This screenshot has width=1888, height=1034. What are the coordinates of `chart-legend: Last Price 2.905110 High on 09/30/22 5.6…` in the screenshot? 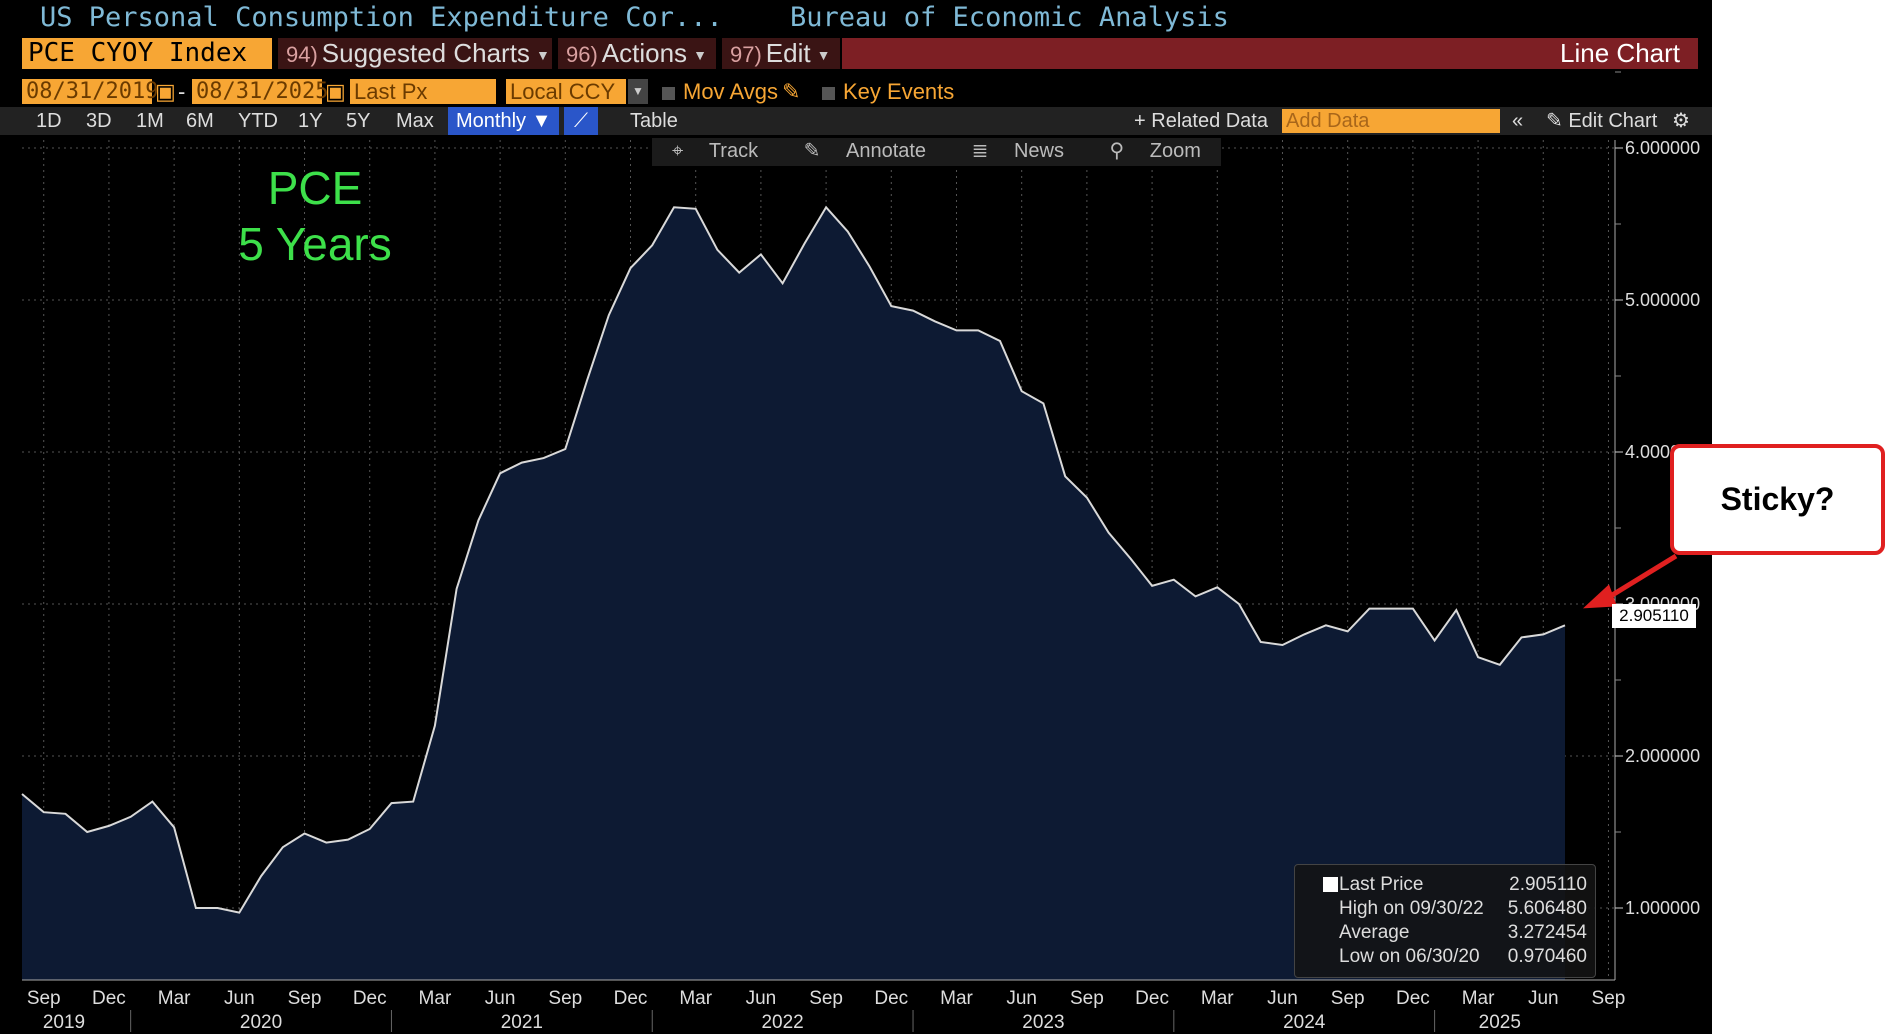 It's located at (1445, 921).